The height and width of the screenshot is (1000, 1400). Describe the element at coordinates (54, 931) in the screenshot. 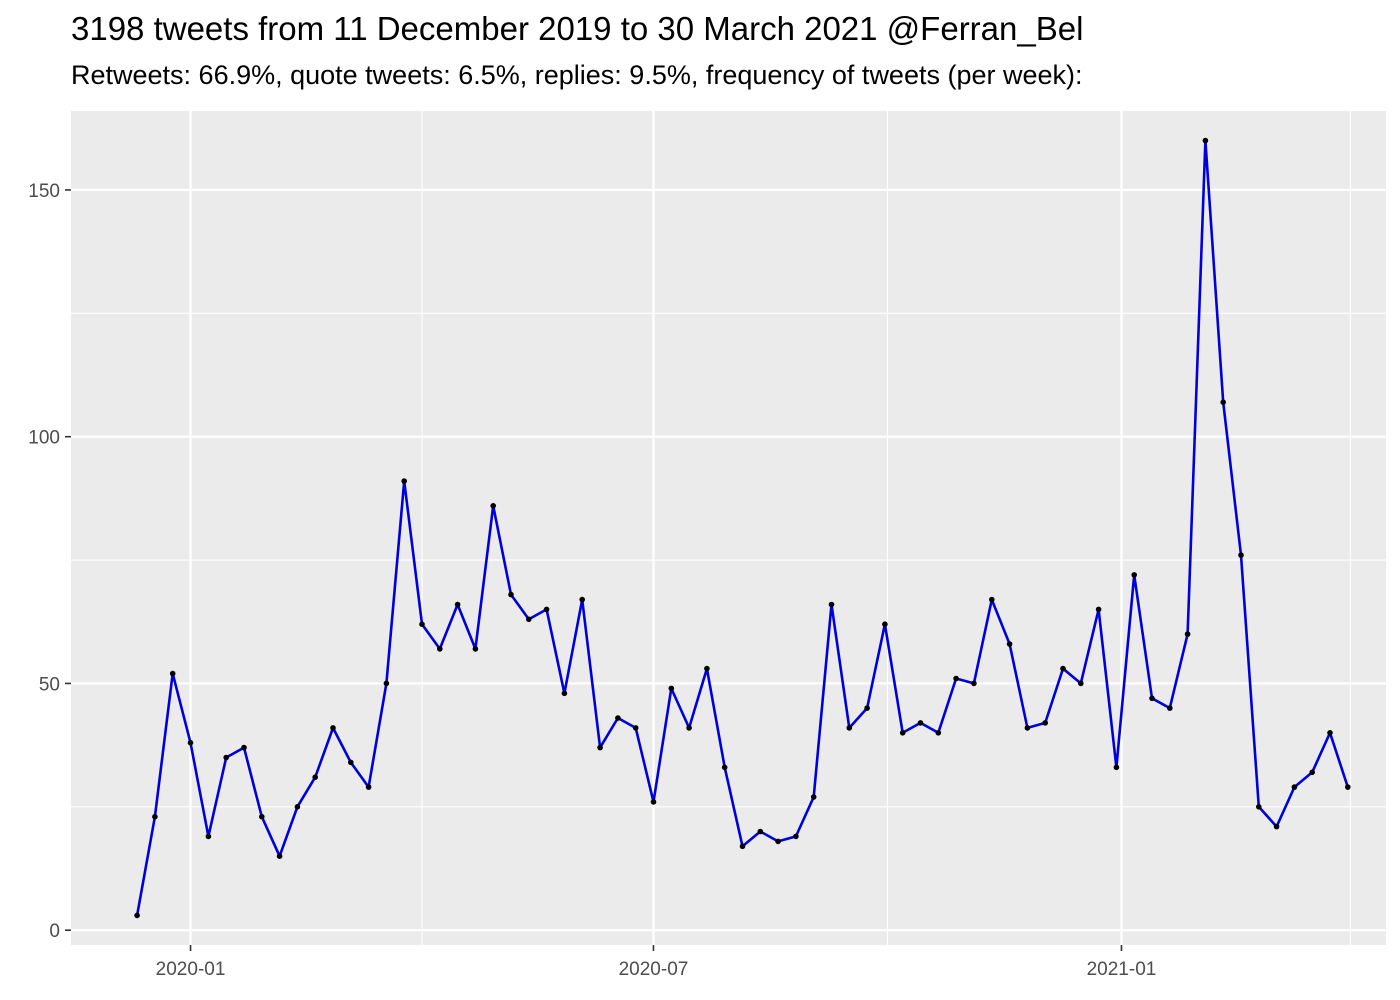

I see `y-tick-label: 0` at that location.